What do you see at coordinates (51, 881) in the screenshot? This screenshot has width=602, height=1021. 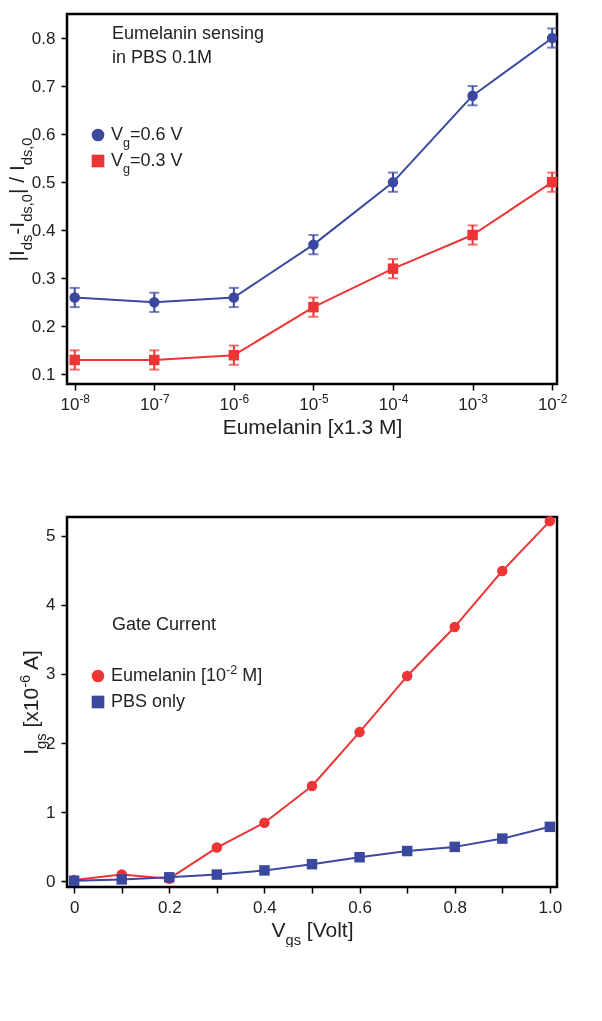 I see `y-tick-label: 0` at bounding box center [51, 881].